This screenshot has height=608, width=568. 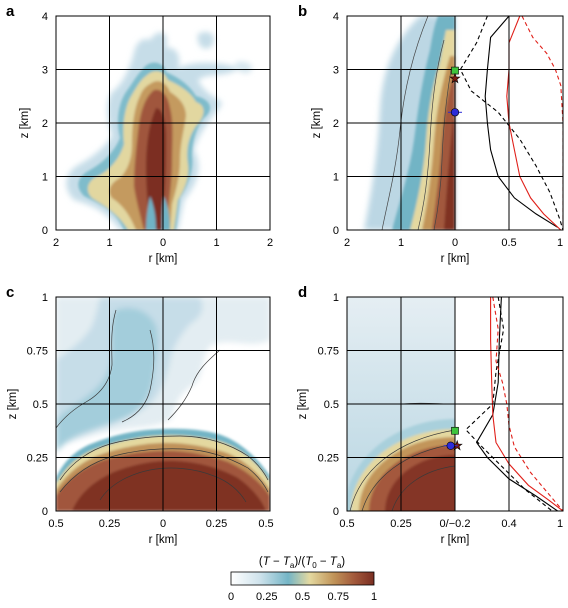 I want to click on tick-label: 0.4, so click(x=508, y=524).